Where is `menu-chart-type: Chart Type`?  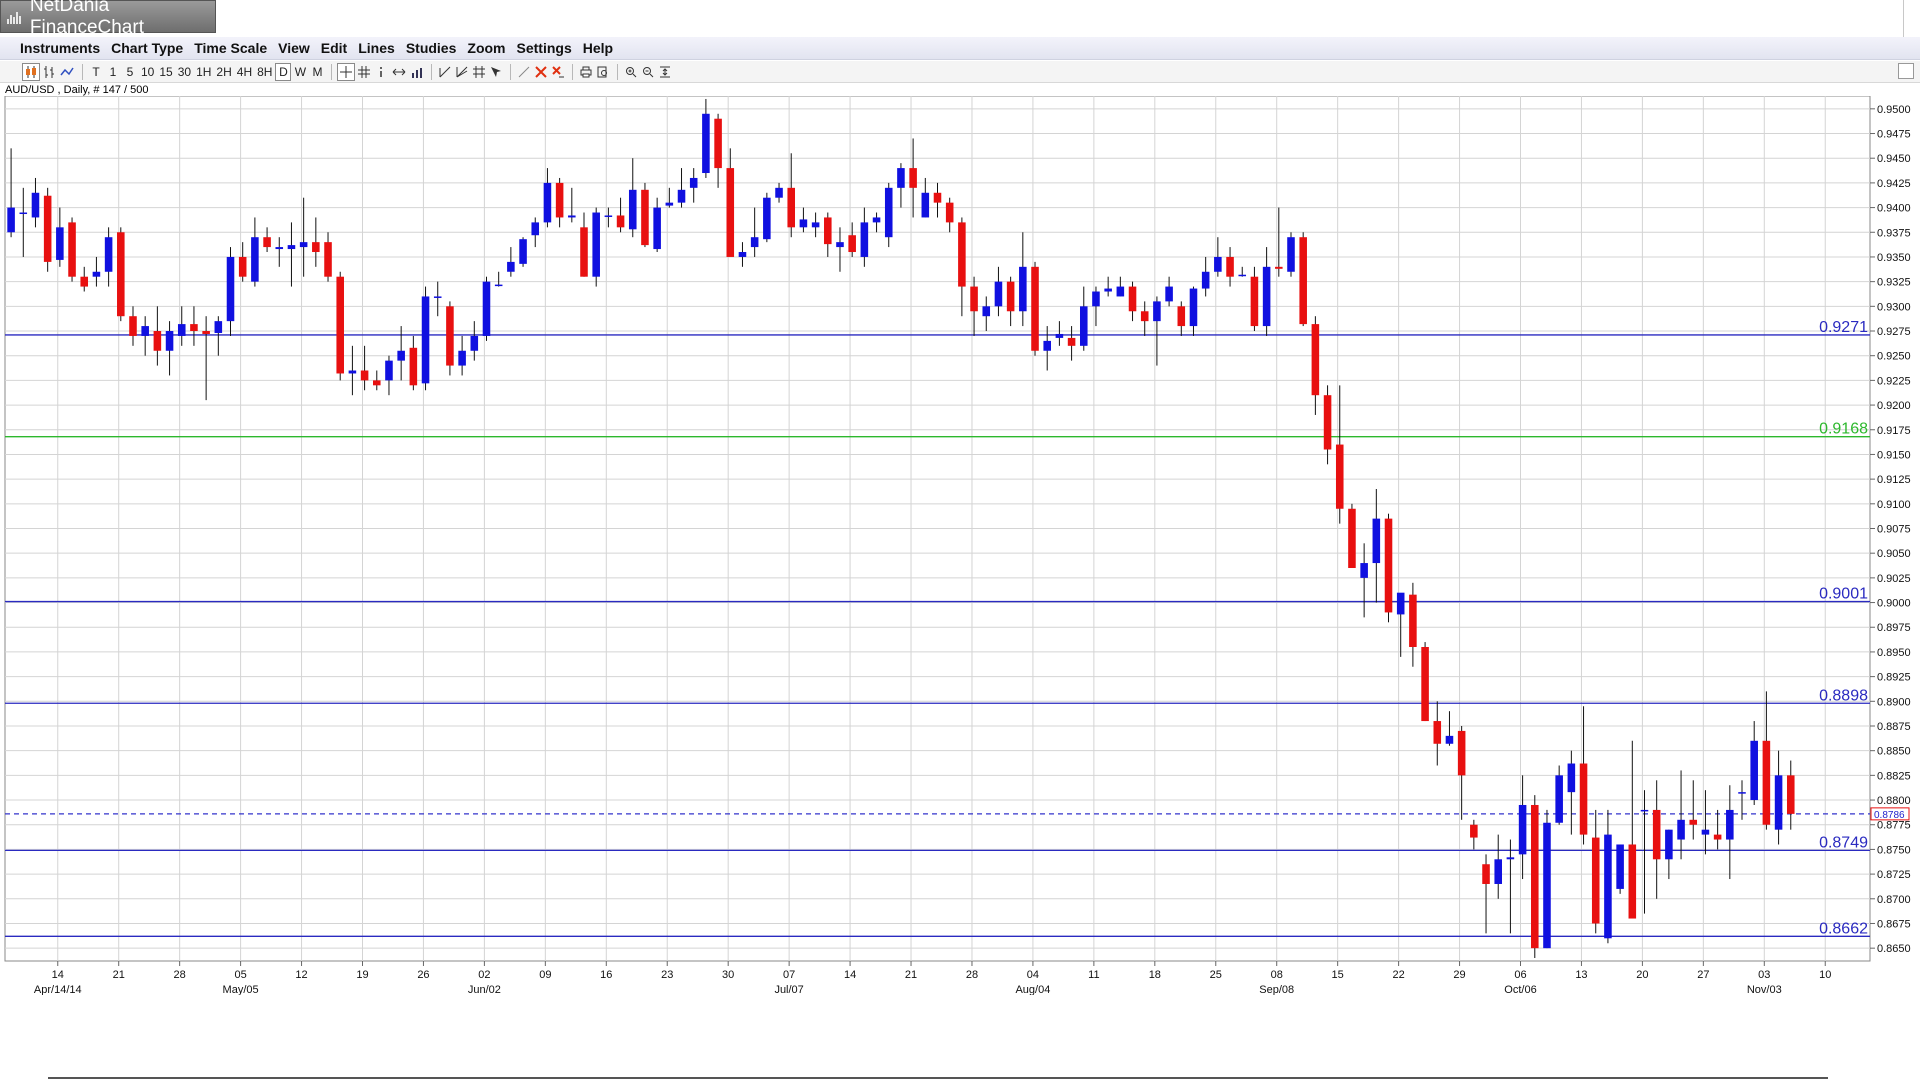 menu-chart-type: Chart Type is located at coordinates (147, 48).